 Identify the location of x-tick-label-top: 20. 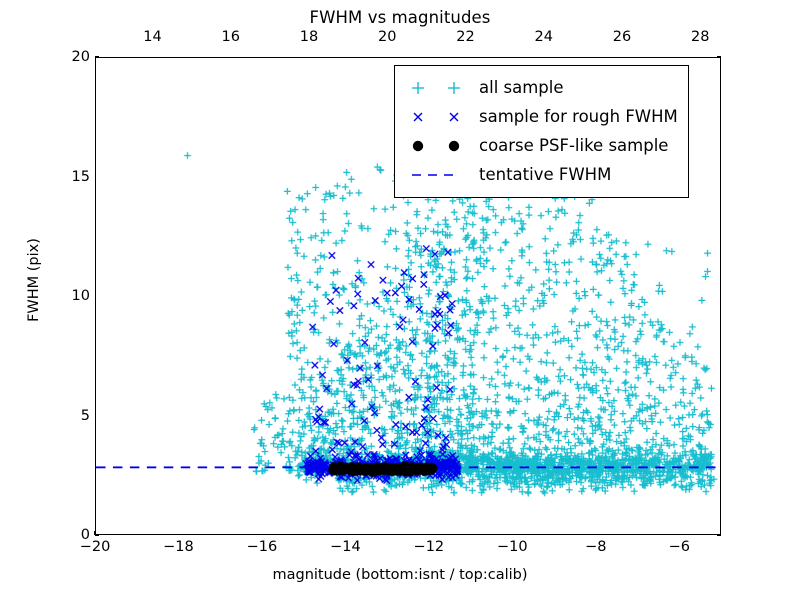
(387, 37).